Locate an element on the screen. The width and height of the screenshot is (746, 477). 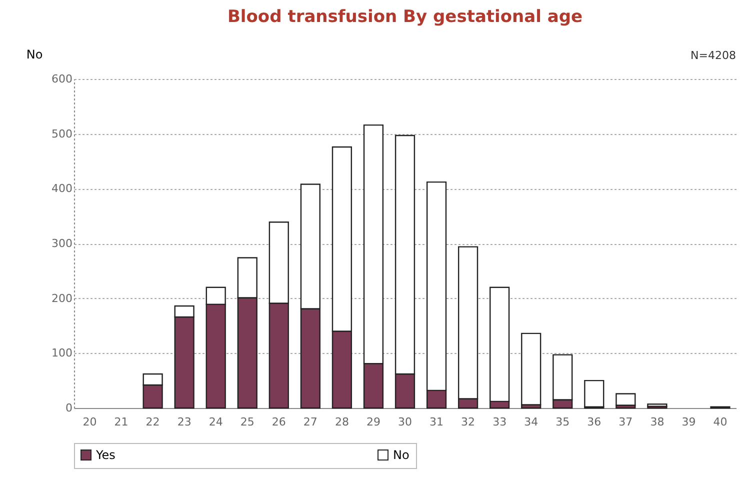
x-tick-label: 22 is located at coordinates (153, 422).